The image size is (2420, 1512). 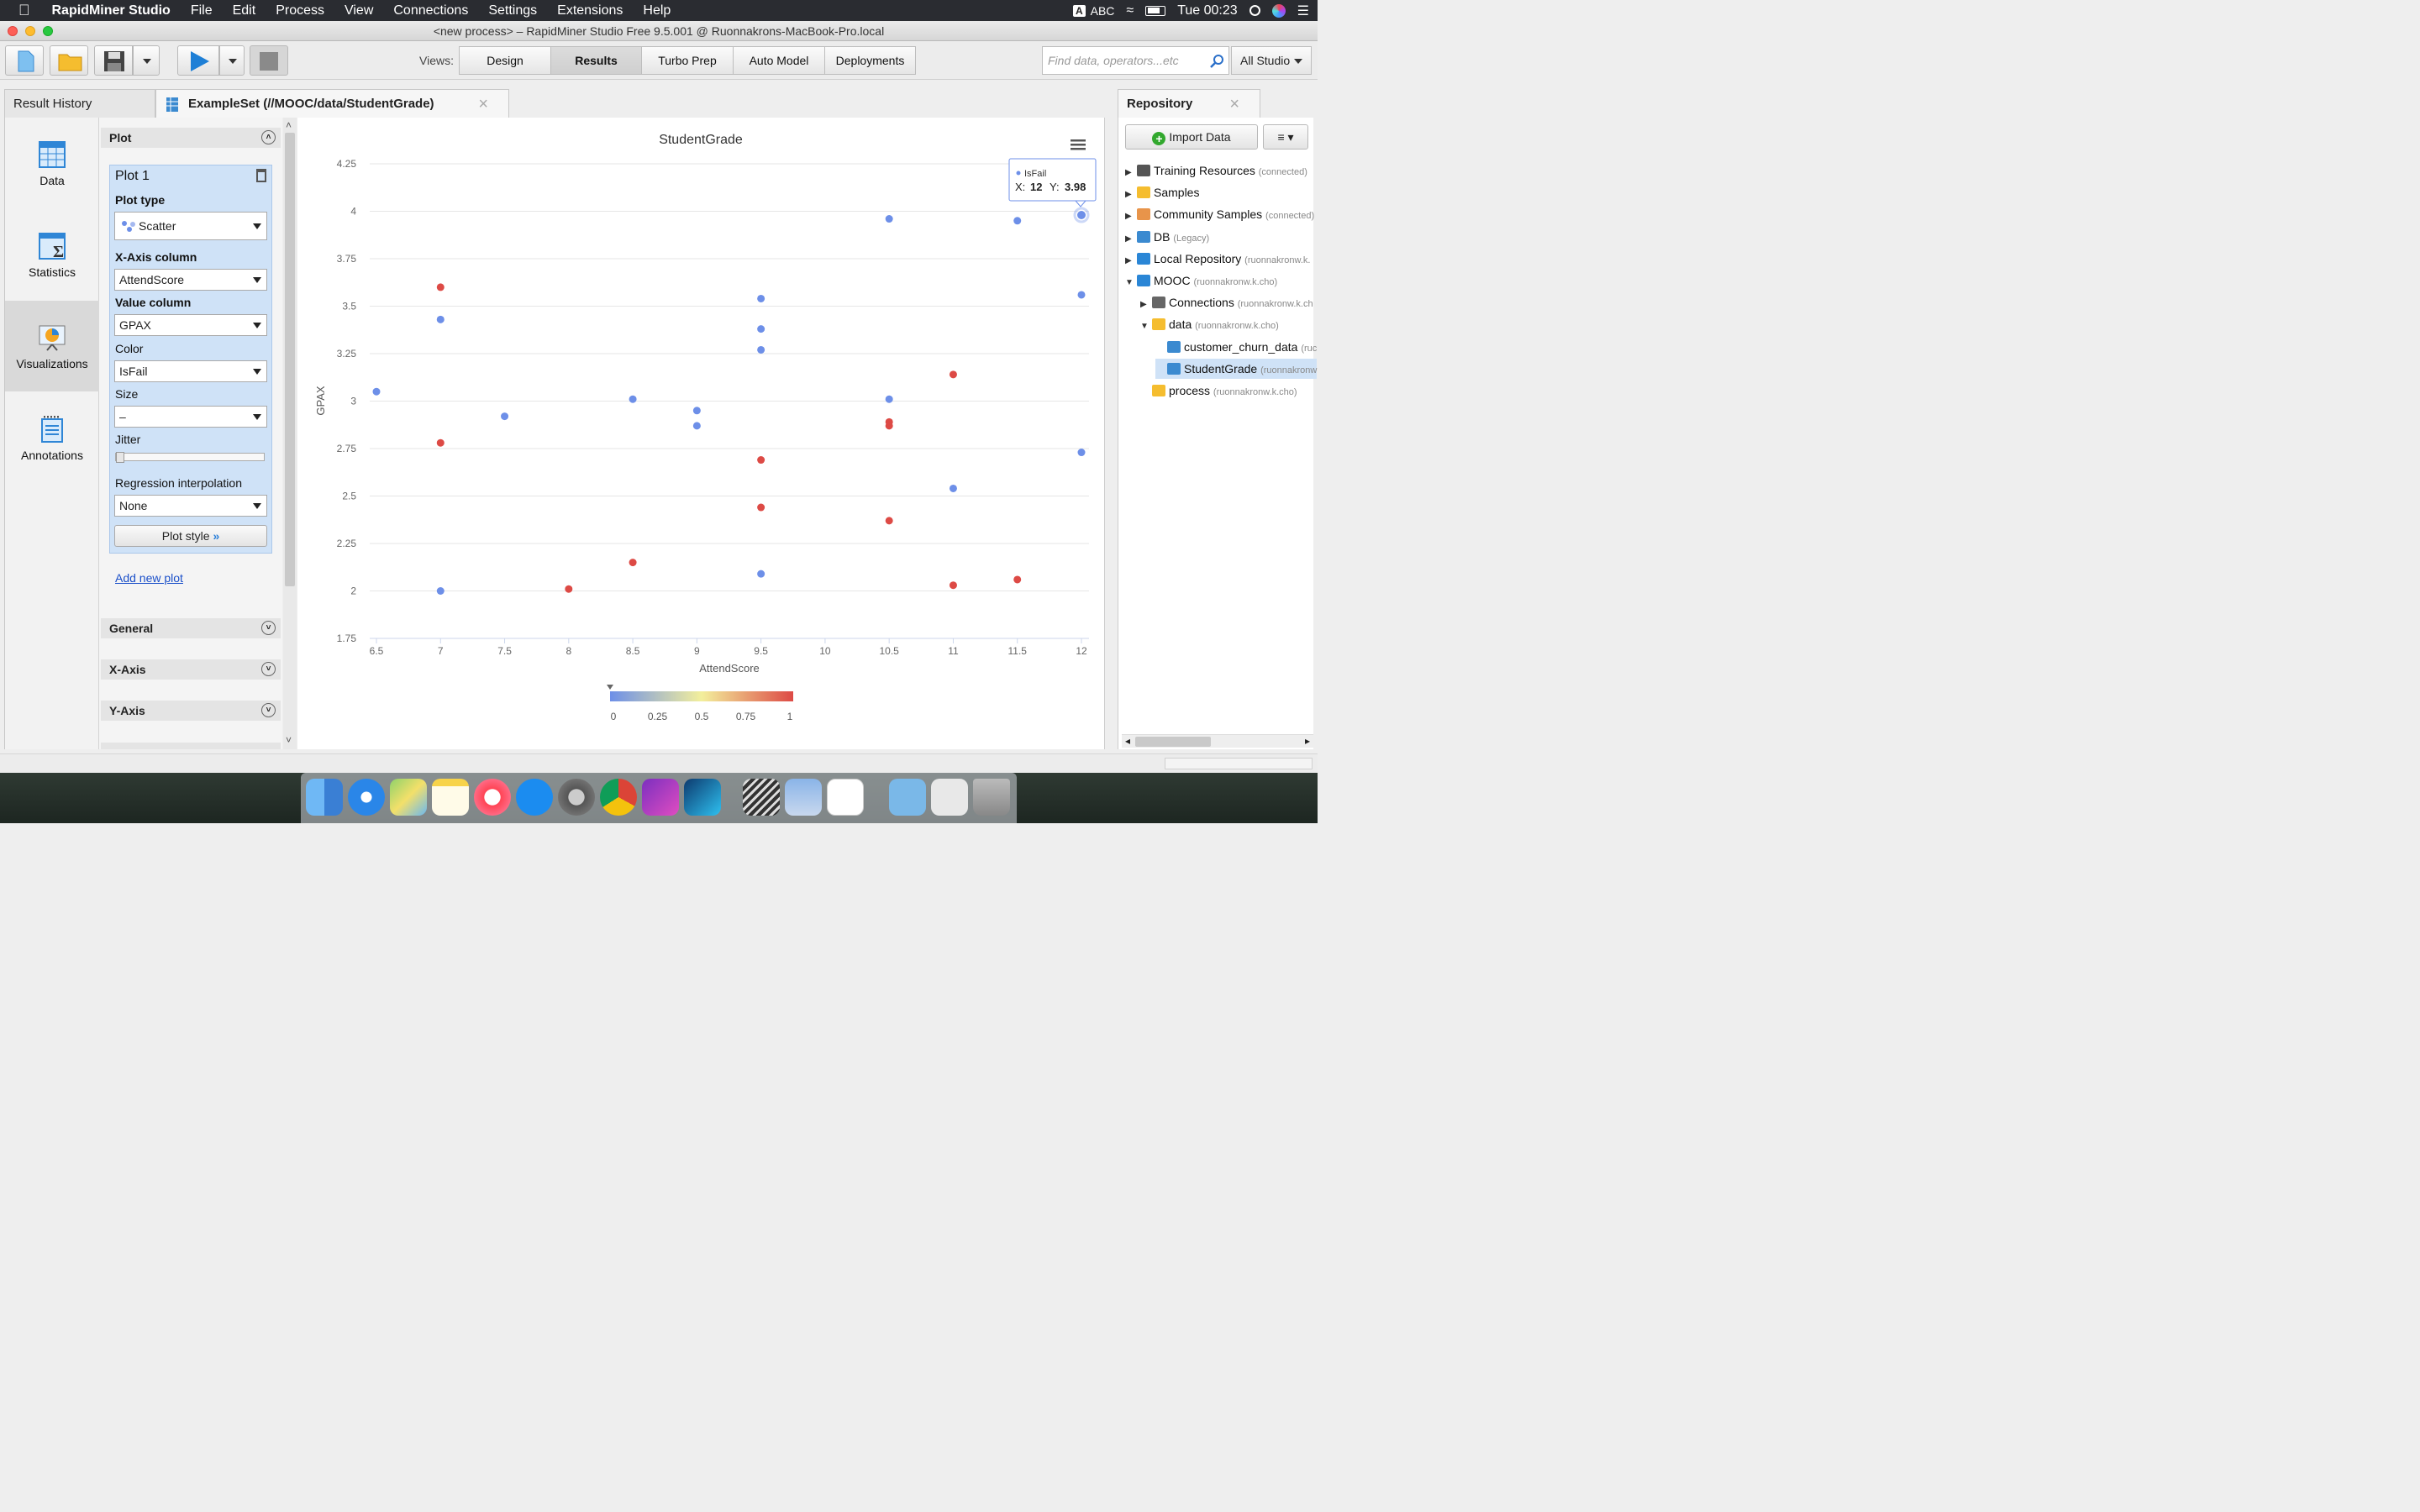 What do you see at coordinates (191, 417) in the screenshot?
I see `size-select: –` at bounding box center [191, 417].